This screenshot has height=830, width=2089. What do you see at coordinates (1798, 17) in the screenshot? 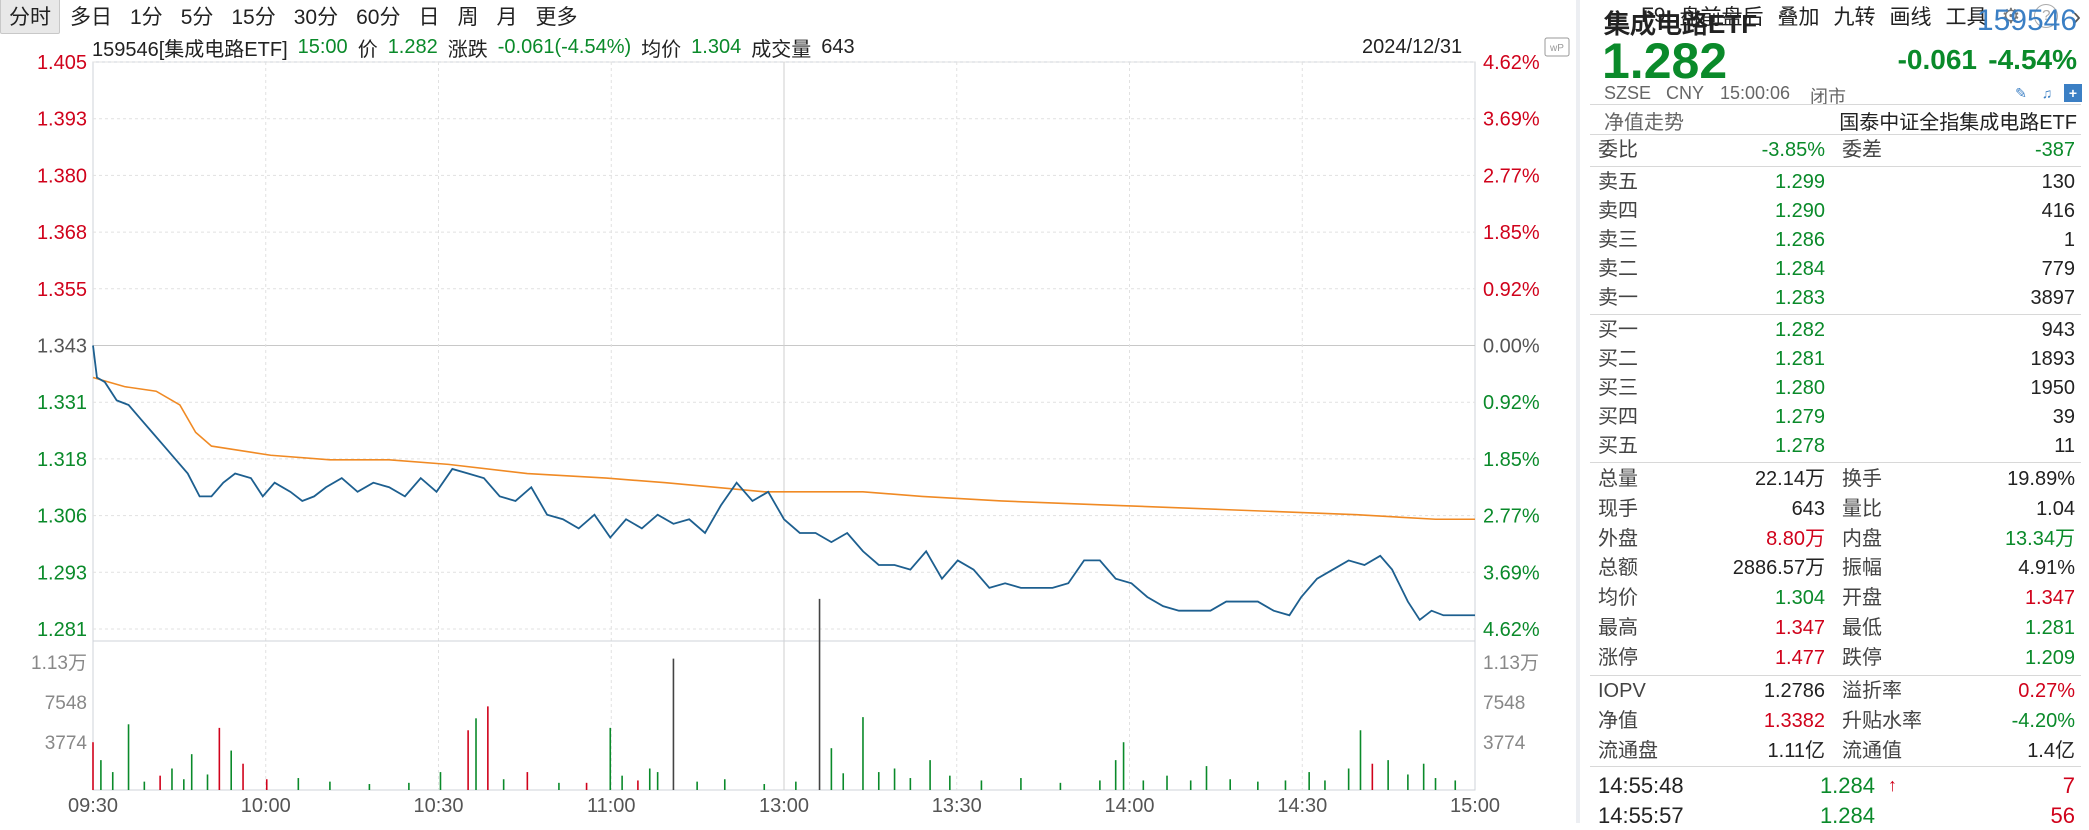
I see `toolbar-action-2: 叠加` at bounding box center [1798, 17].